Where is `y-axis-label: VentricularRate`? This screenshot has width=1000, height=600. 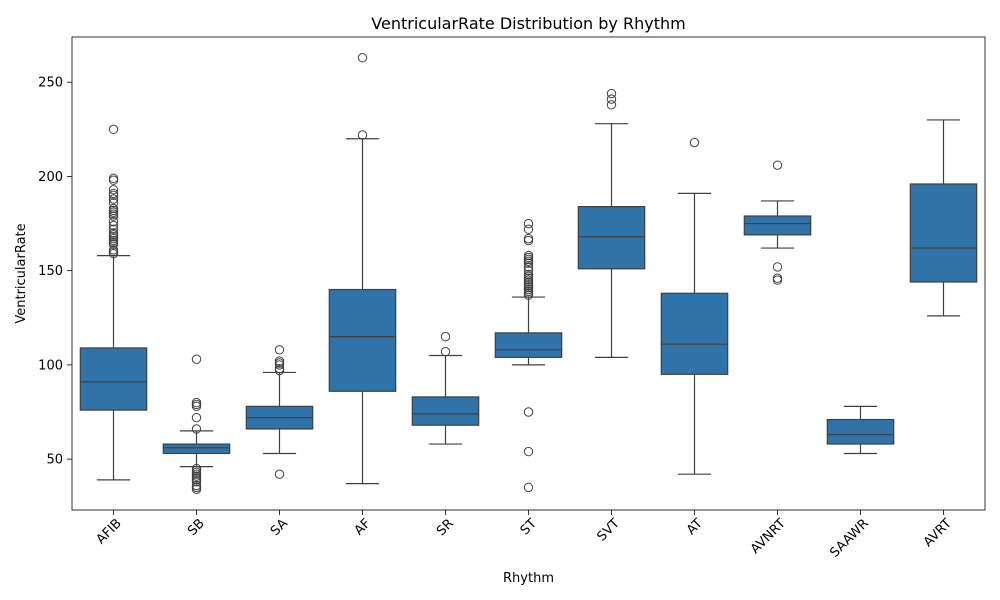 y-axis-label: VentricularRate is located at coordinates (21, 273).